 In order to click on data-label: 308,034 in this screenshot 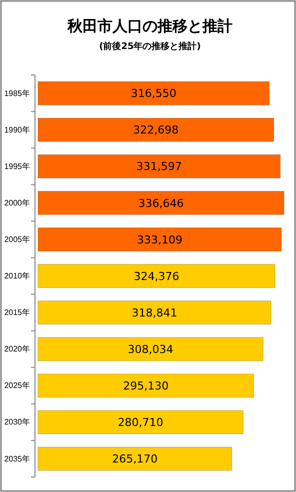, I will do `click(151, 349)`.